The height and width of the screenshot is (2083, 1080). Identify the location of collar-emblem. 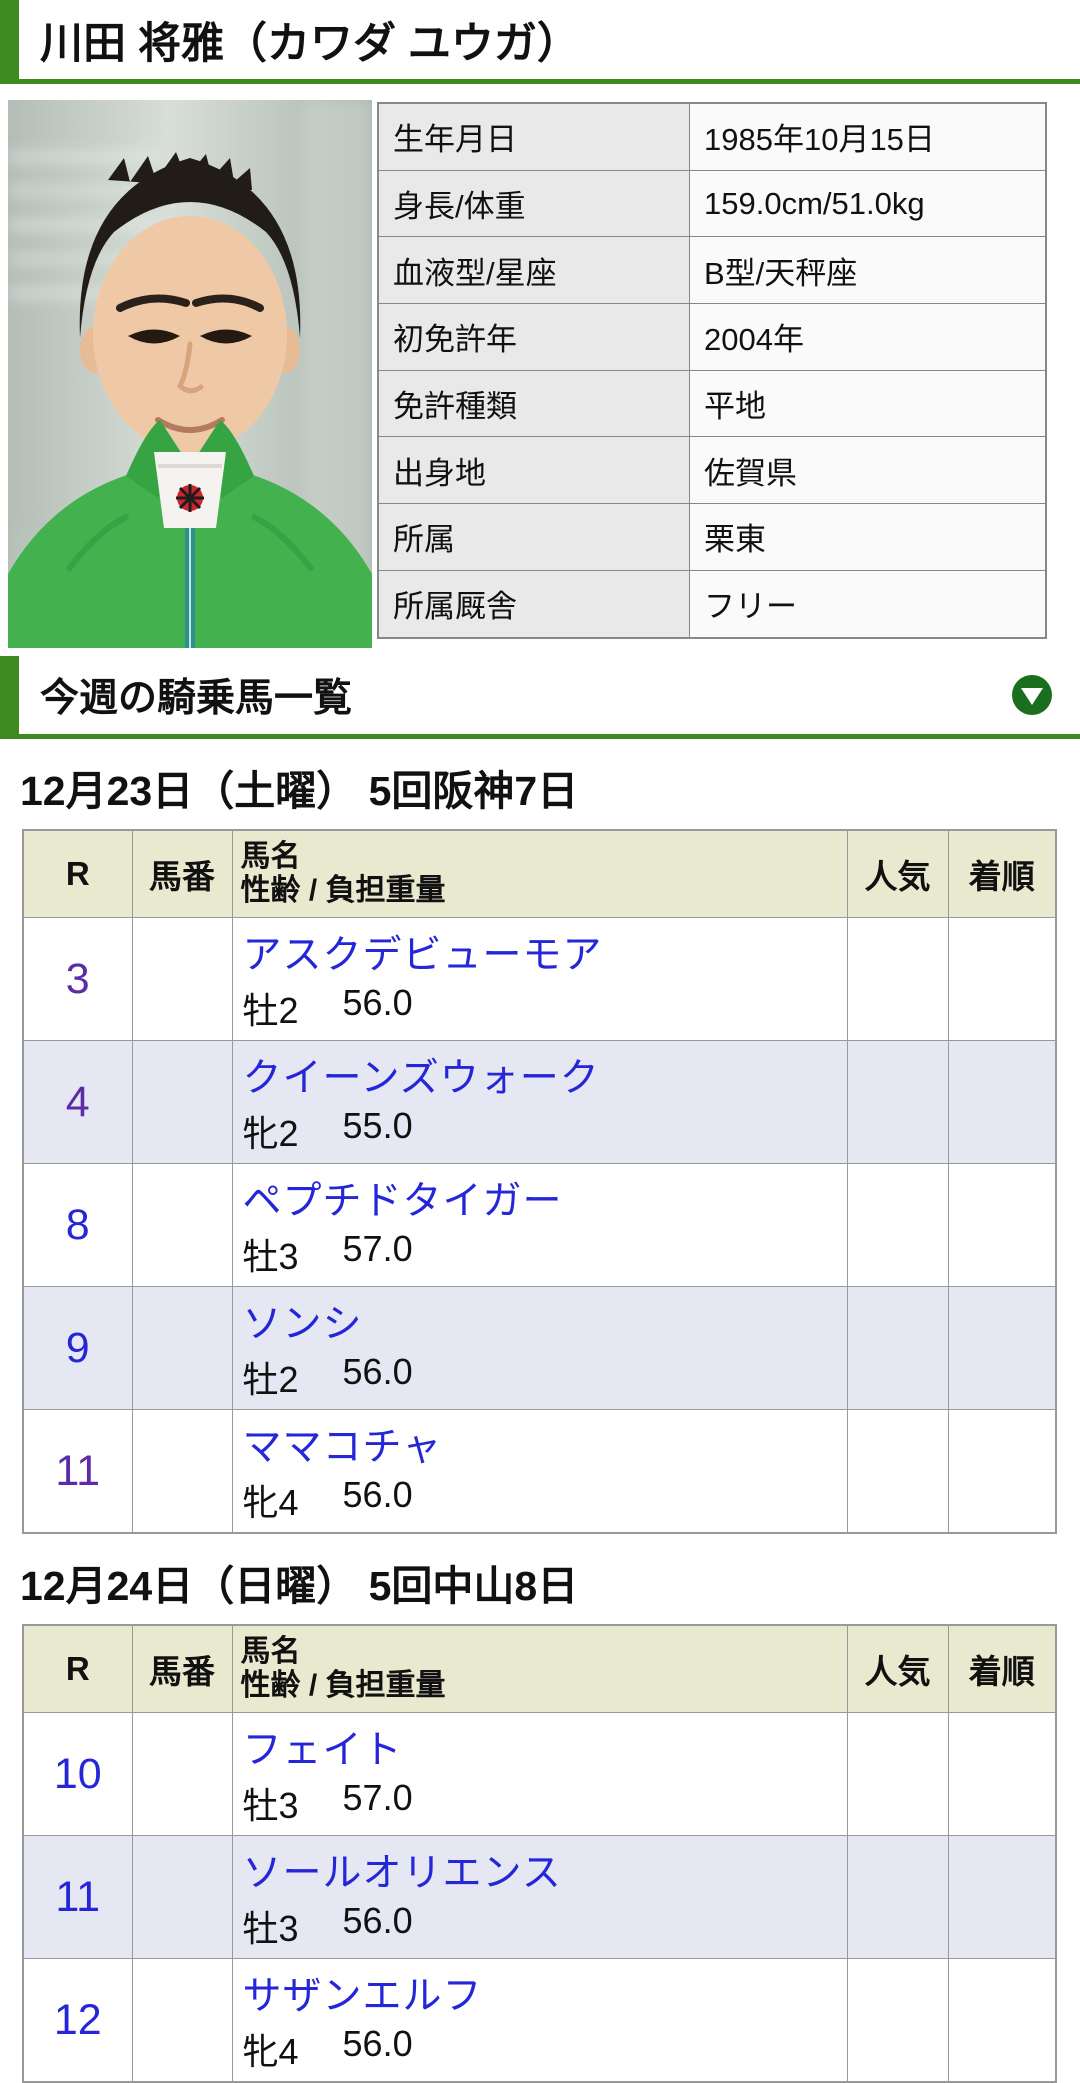
(190, 498).